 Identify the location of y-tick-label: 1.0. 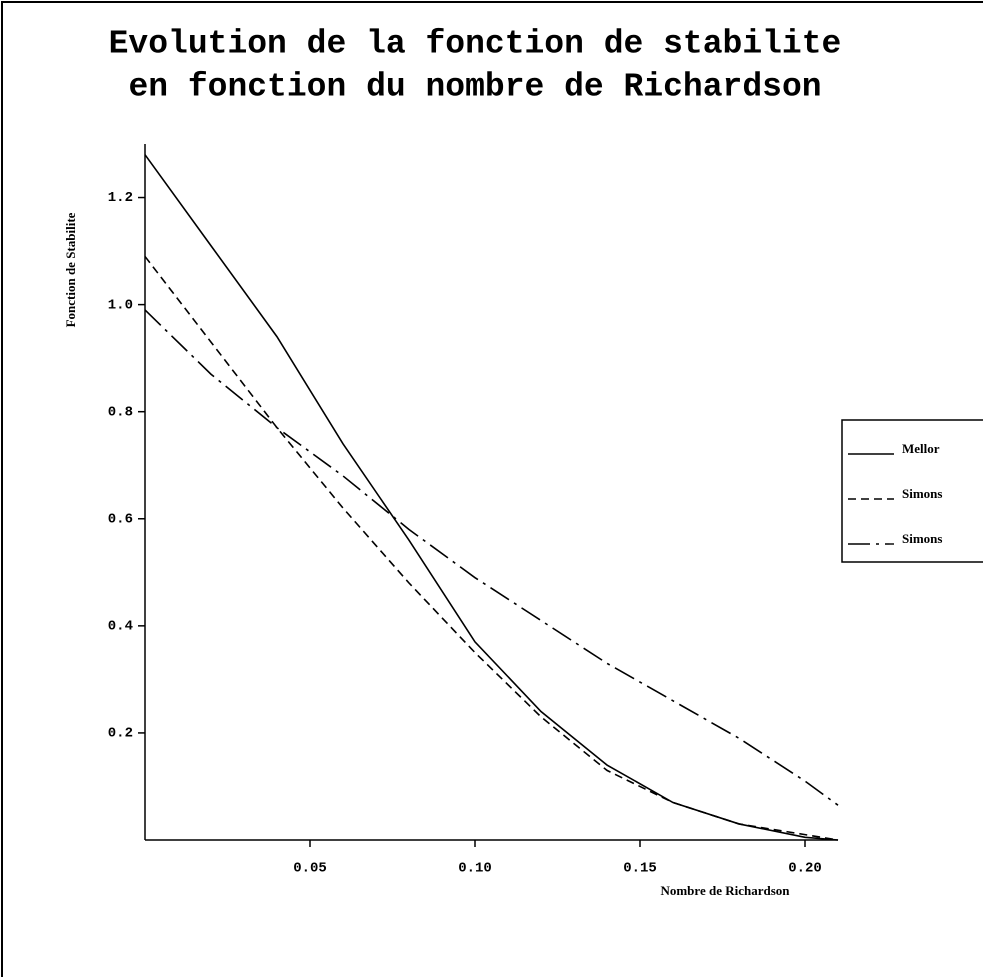
(120, 305).